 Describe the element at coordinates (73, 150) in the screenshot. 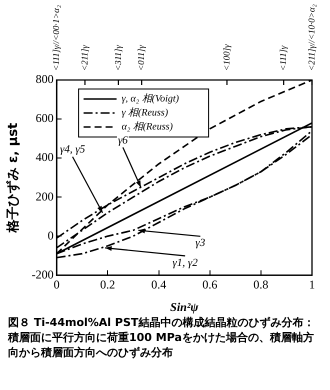

I see `annotation: γ4, γ5` at that location.